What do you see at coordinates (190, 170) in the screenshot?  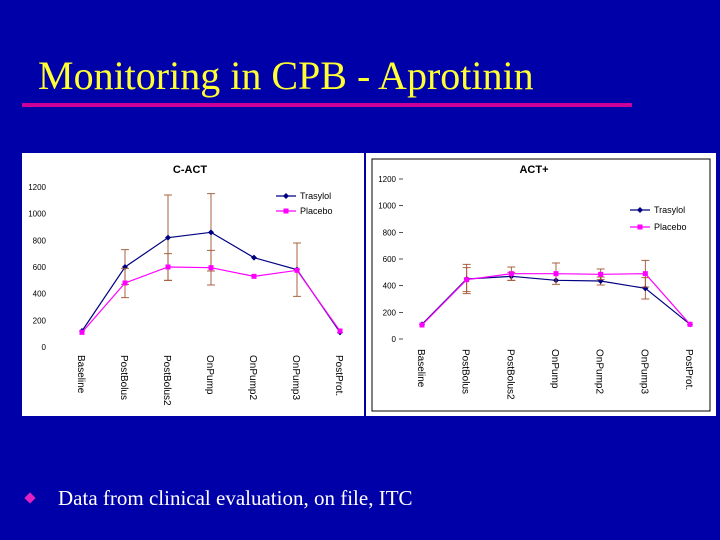 I see `chart-title: C-ACT` at bounding box center [190, 170].